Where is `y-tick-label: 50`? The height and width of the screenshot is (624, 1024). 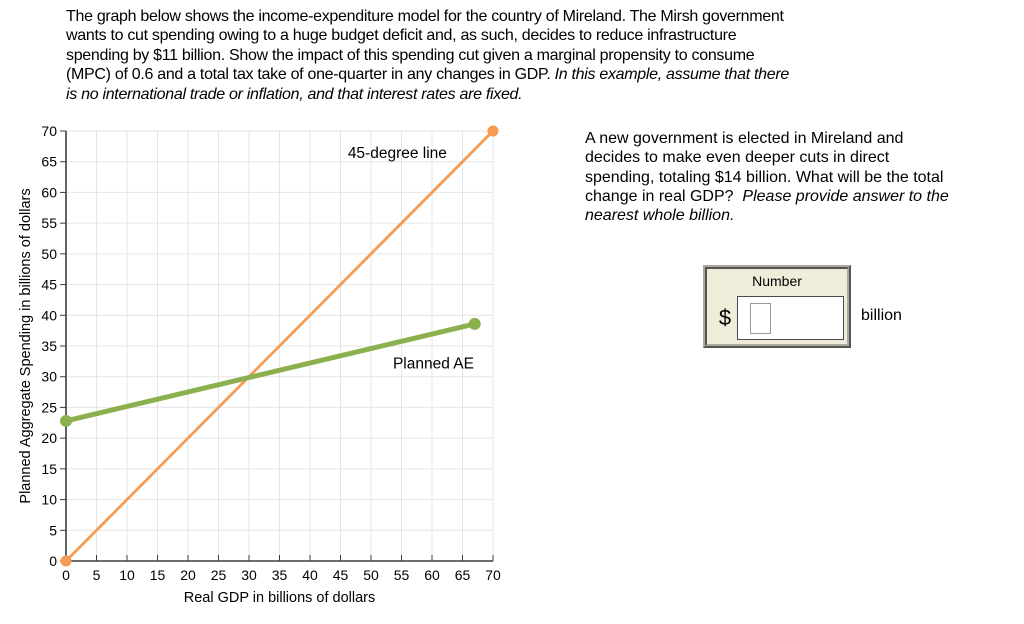
y-tick-label: 50 is located at coordinates (49, 254).